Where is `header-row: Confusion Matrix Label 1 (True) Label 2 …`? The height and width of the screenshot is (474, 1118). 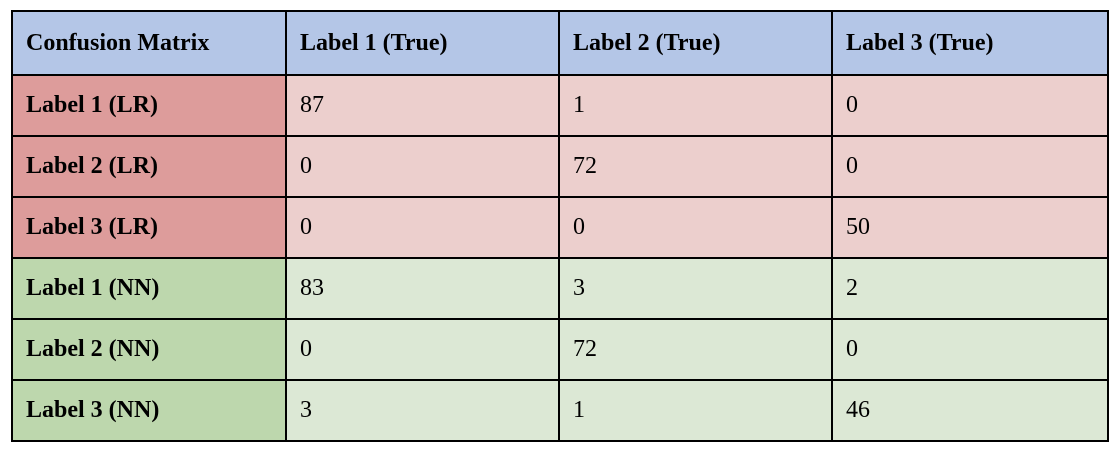
header-row: Confusion Matrix Label 1 (True) Label 2 … is located at coordinates (560, 43).